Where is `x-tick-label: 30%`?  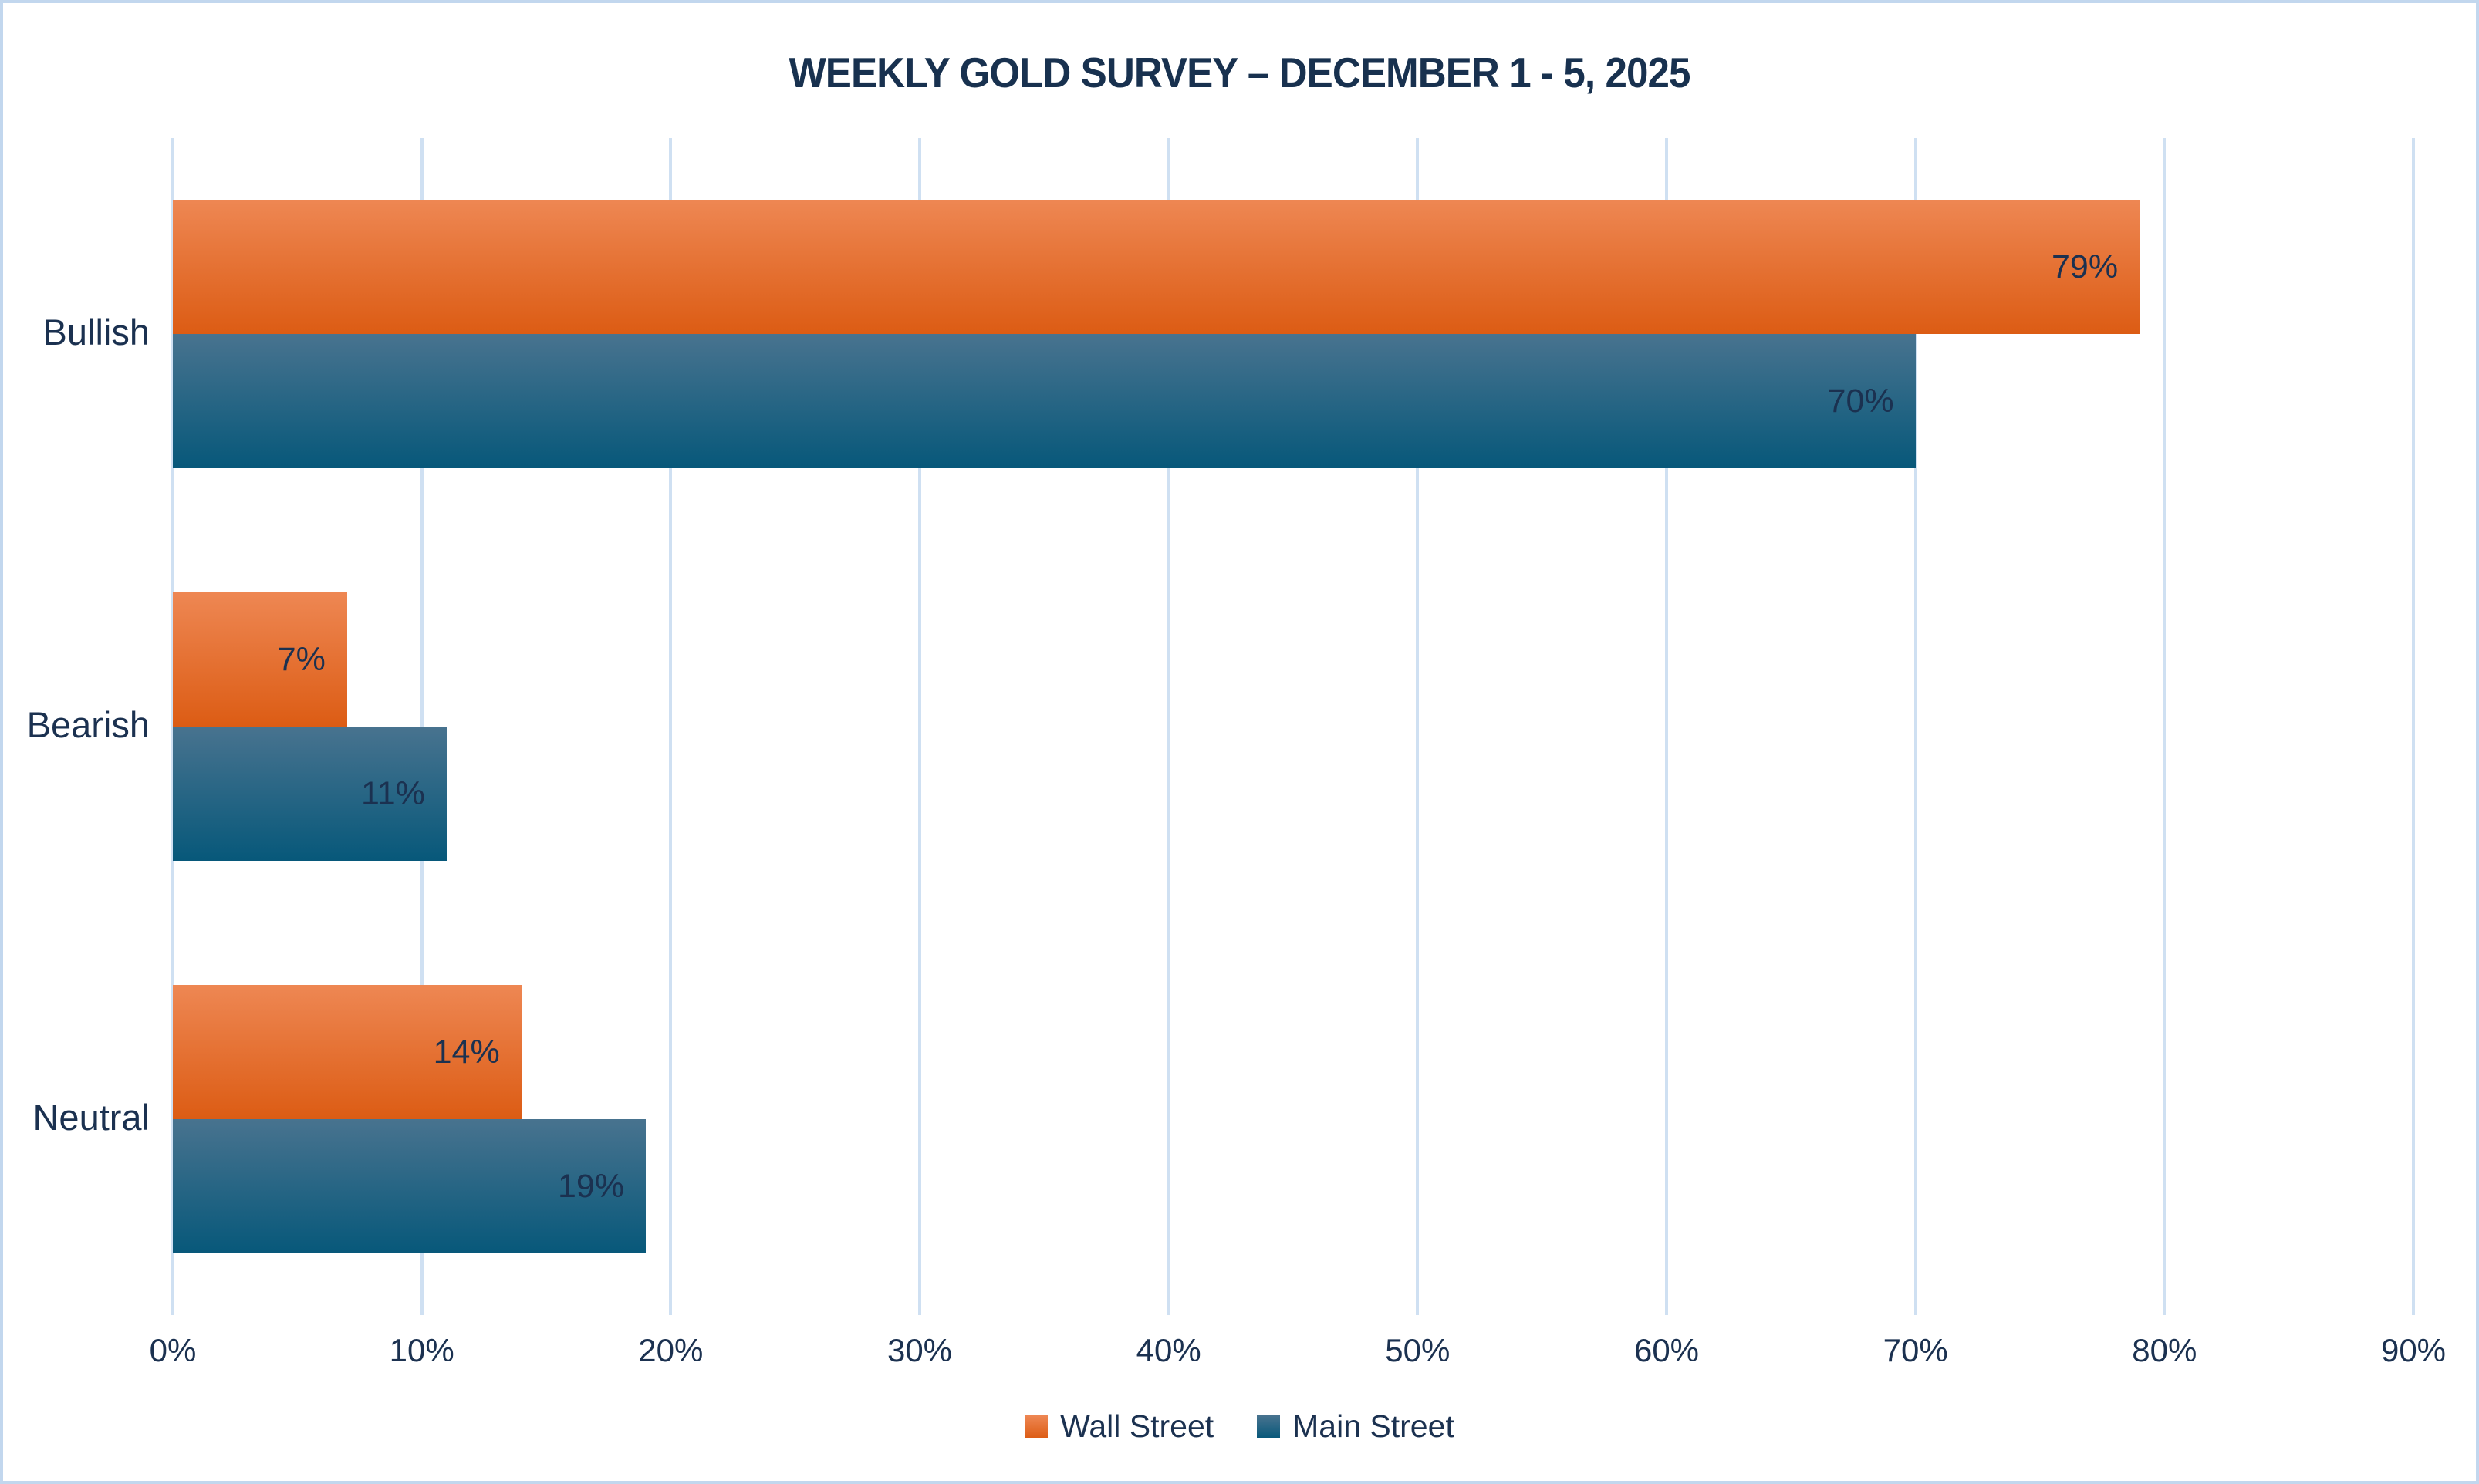
x-tick-label: 30% is located at coordinates (920, 1350).